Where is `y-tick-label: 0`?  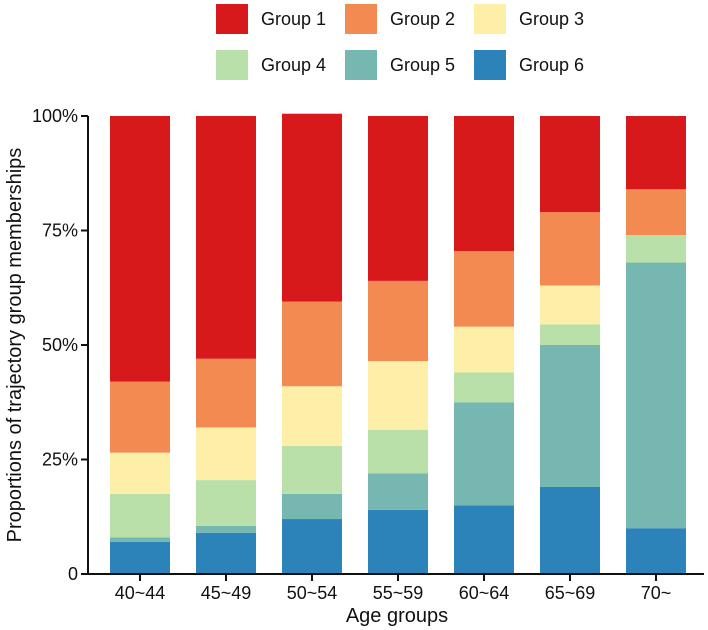
y-tick-label: 0 is located at coordinates (73, 574).